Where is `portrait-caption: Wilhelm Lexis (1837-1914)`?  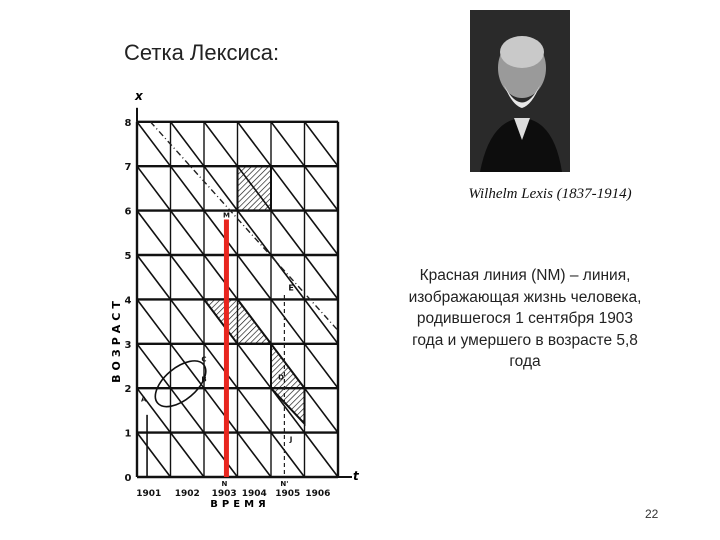
portrait-caption: Wilhelm Lexis (1837-1914) is located at coordinates (550, 194).